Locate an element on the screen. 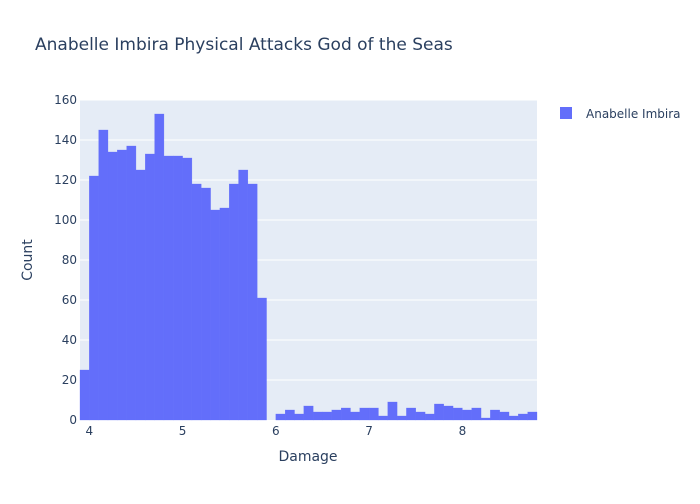  x-axis-ticks: 4 5 6 7 8 is located at coordinates (276, 431).